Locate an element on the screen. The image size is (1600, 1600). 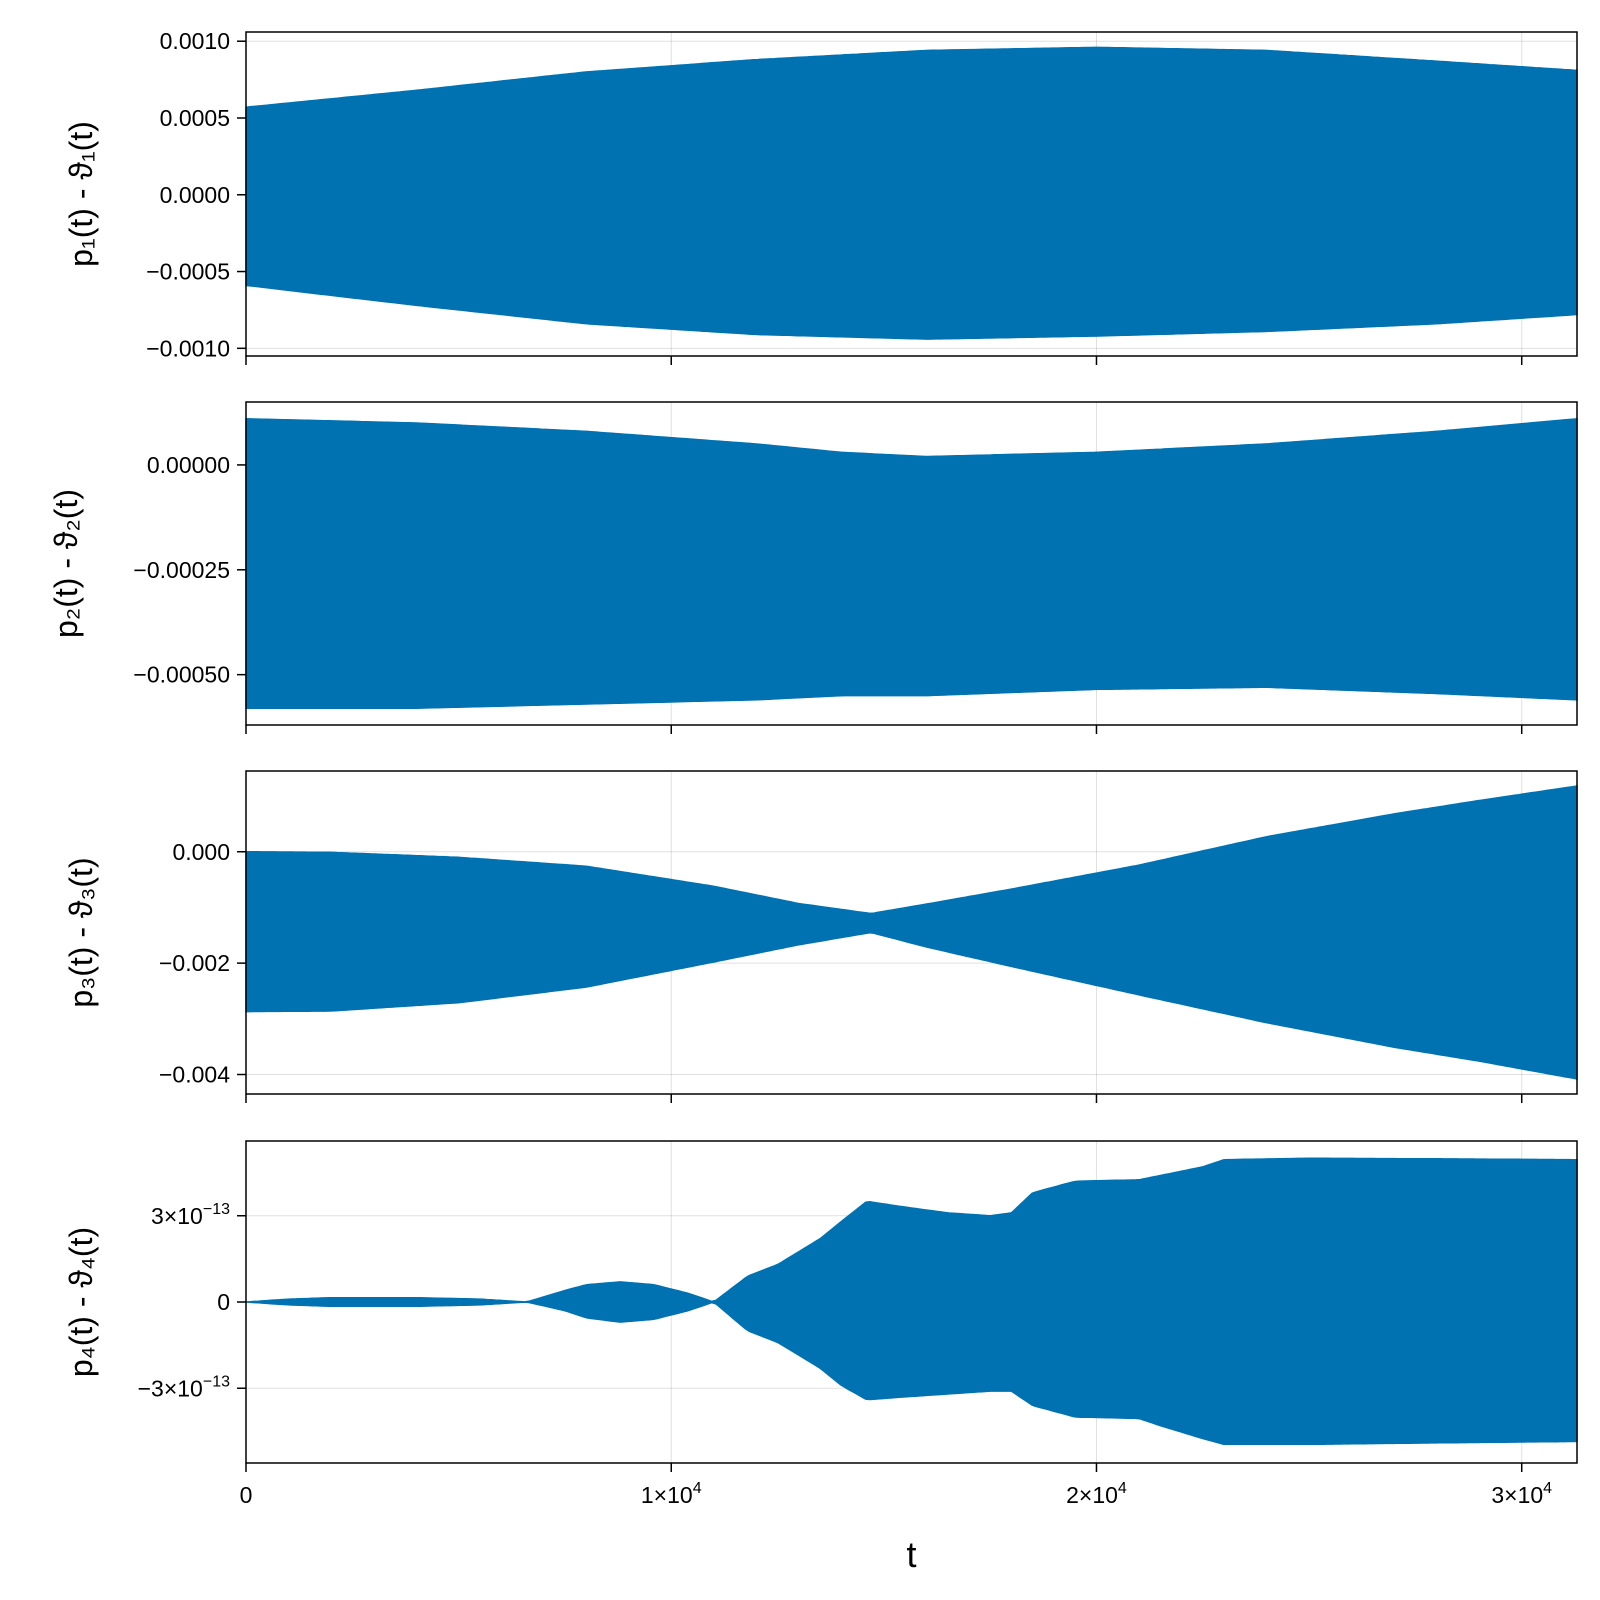
y-tick-label: −0.00050 is located at coordinates (181, 675).